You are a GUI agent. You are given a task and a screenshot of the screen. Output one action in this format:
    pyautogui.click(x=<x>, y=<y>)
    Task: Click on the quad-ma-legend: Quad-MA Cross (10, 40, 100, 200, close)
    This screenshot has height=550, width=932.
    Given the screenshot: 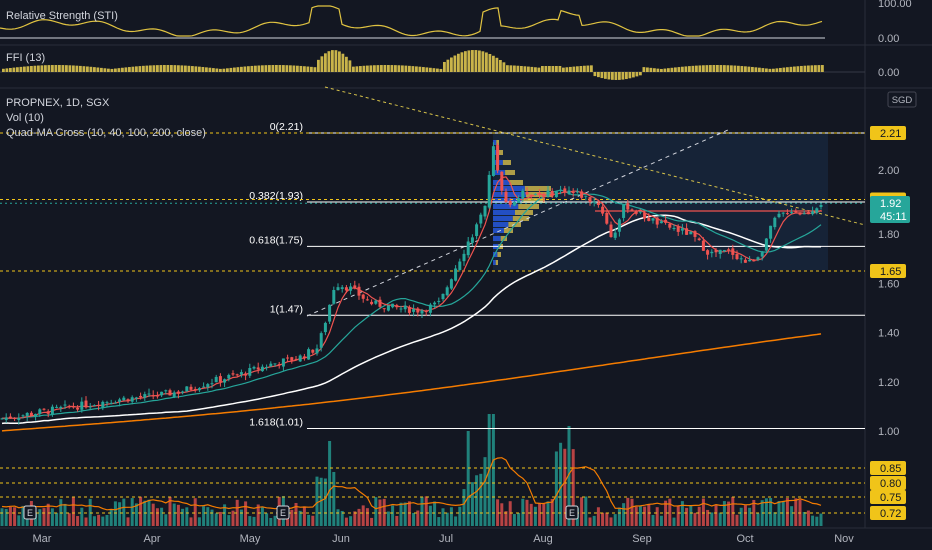 What is the action you would take?
    pyautogui.click(x=106, y=133)
    